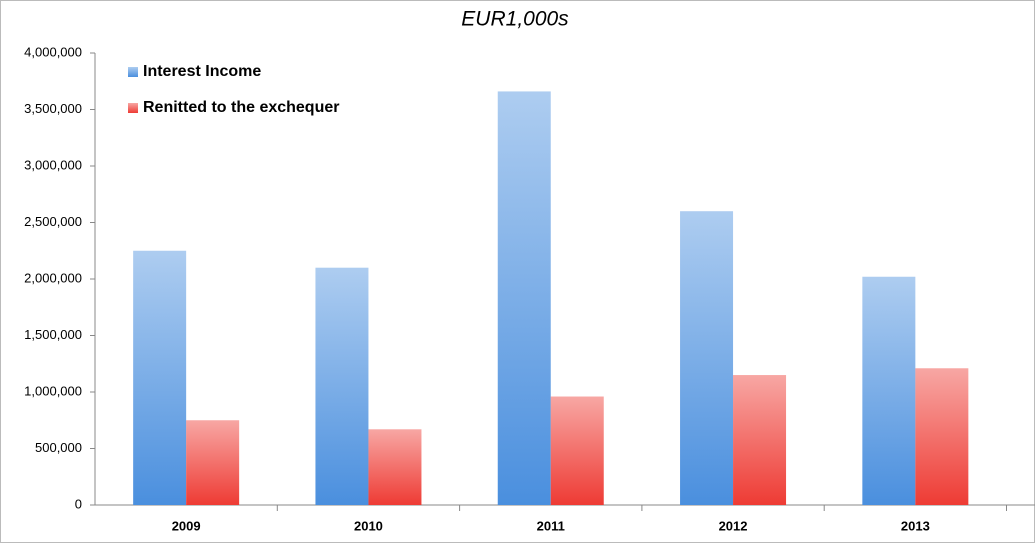 This screenshot has width=1035, height=543. I want to click on y-tick-label: 4,000,000, so click(53, 51).